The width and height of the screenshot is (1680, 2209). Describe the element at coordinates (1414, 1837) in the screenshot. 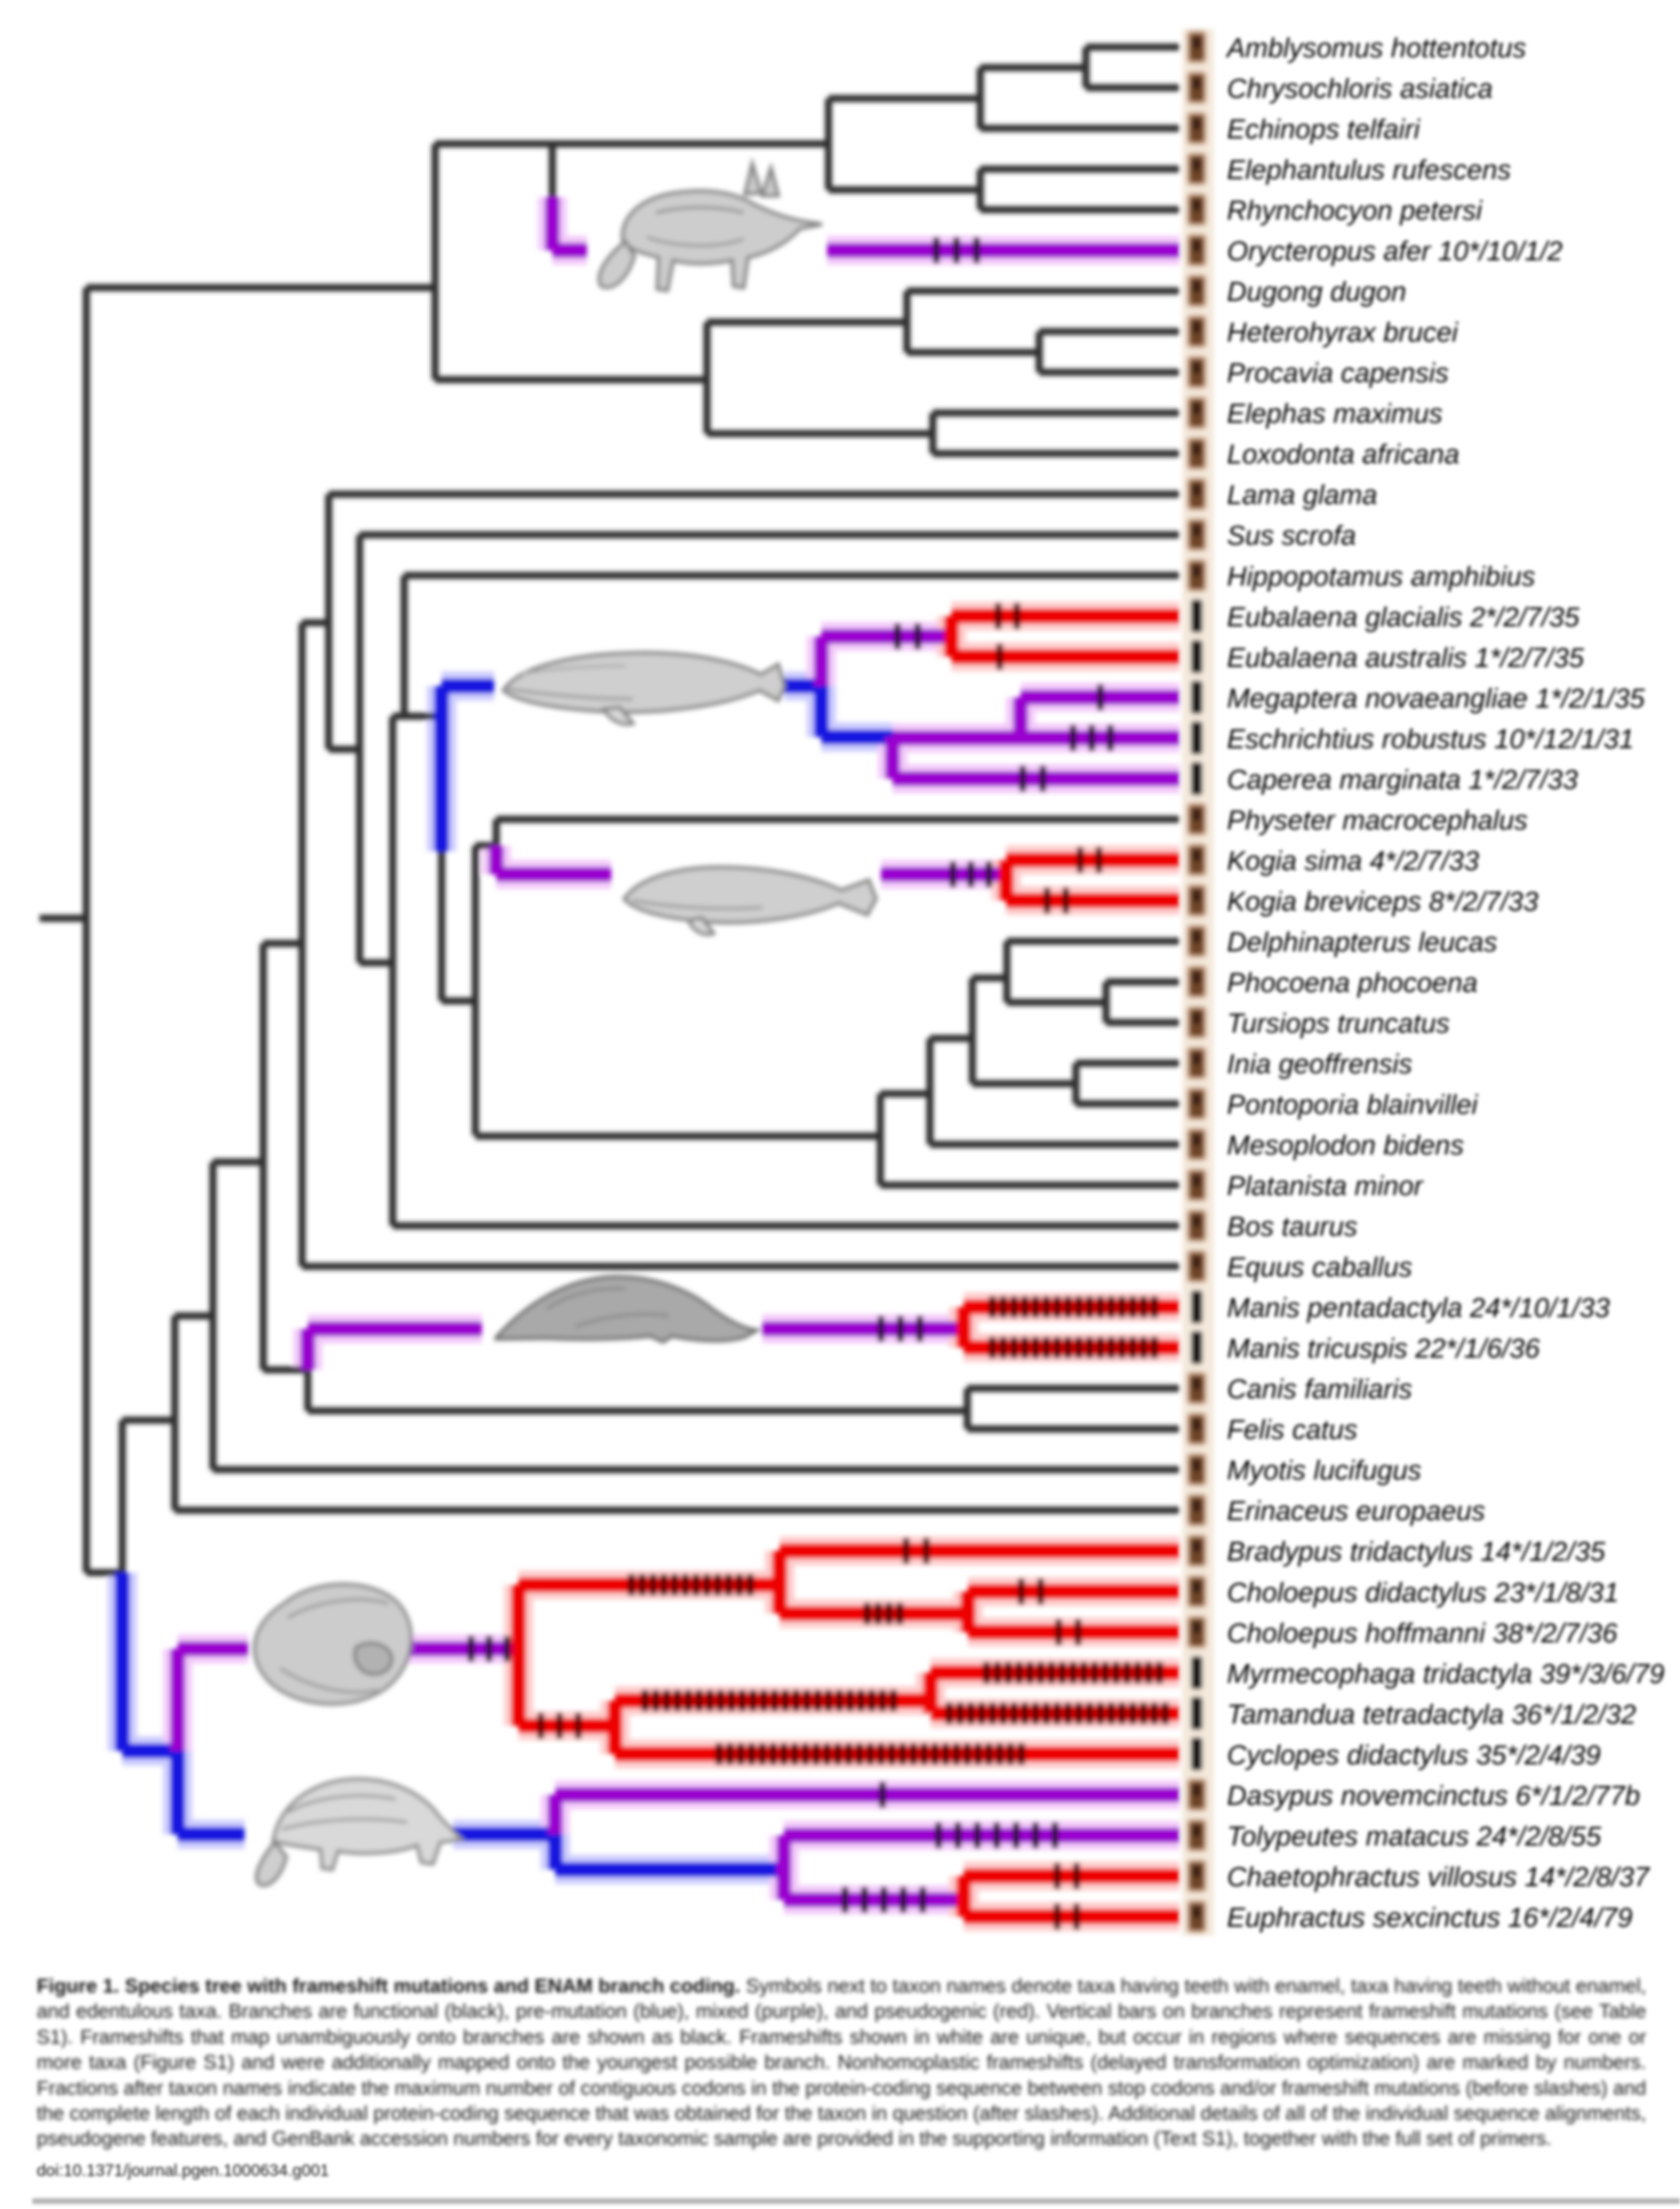

I see `svg-text: Tolypeutes matacus 24*/2/8/55` at that location.